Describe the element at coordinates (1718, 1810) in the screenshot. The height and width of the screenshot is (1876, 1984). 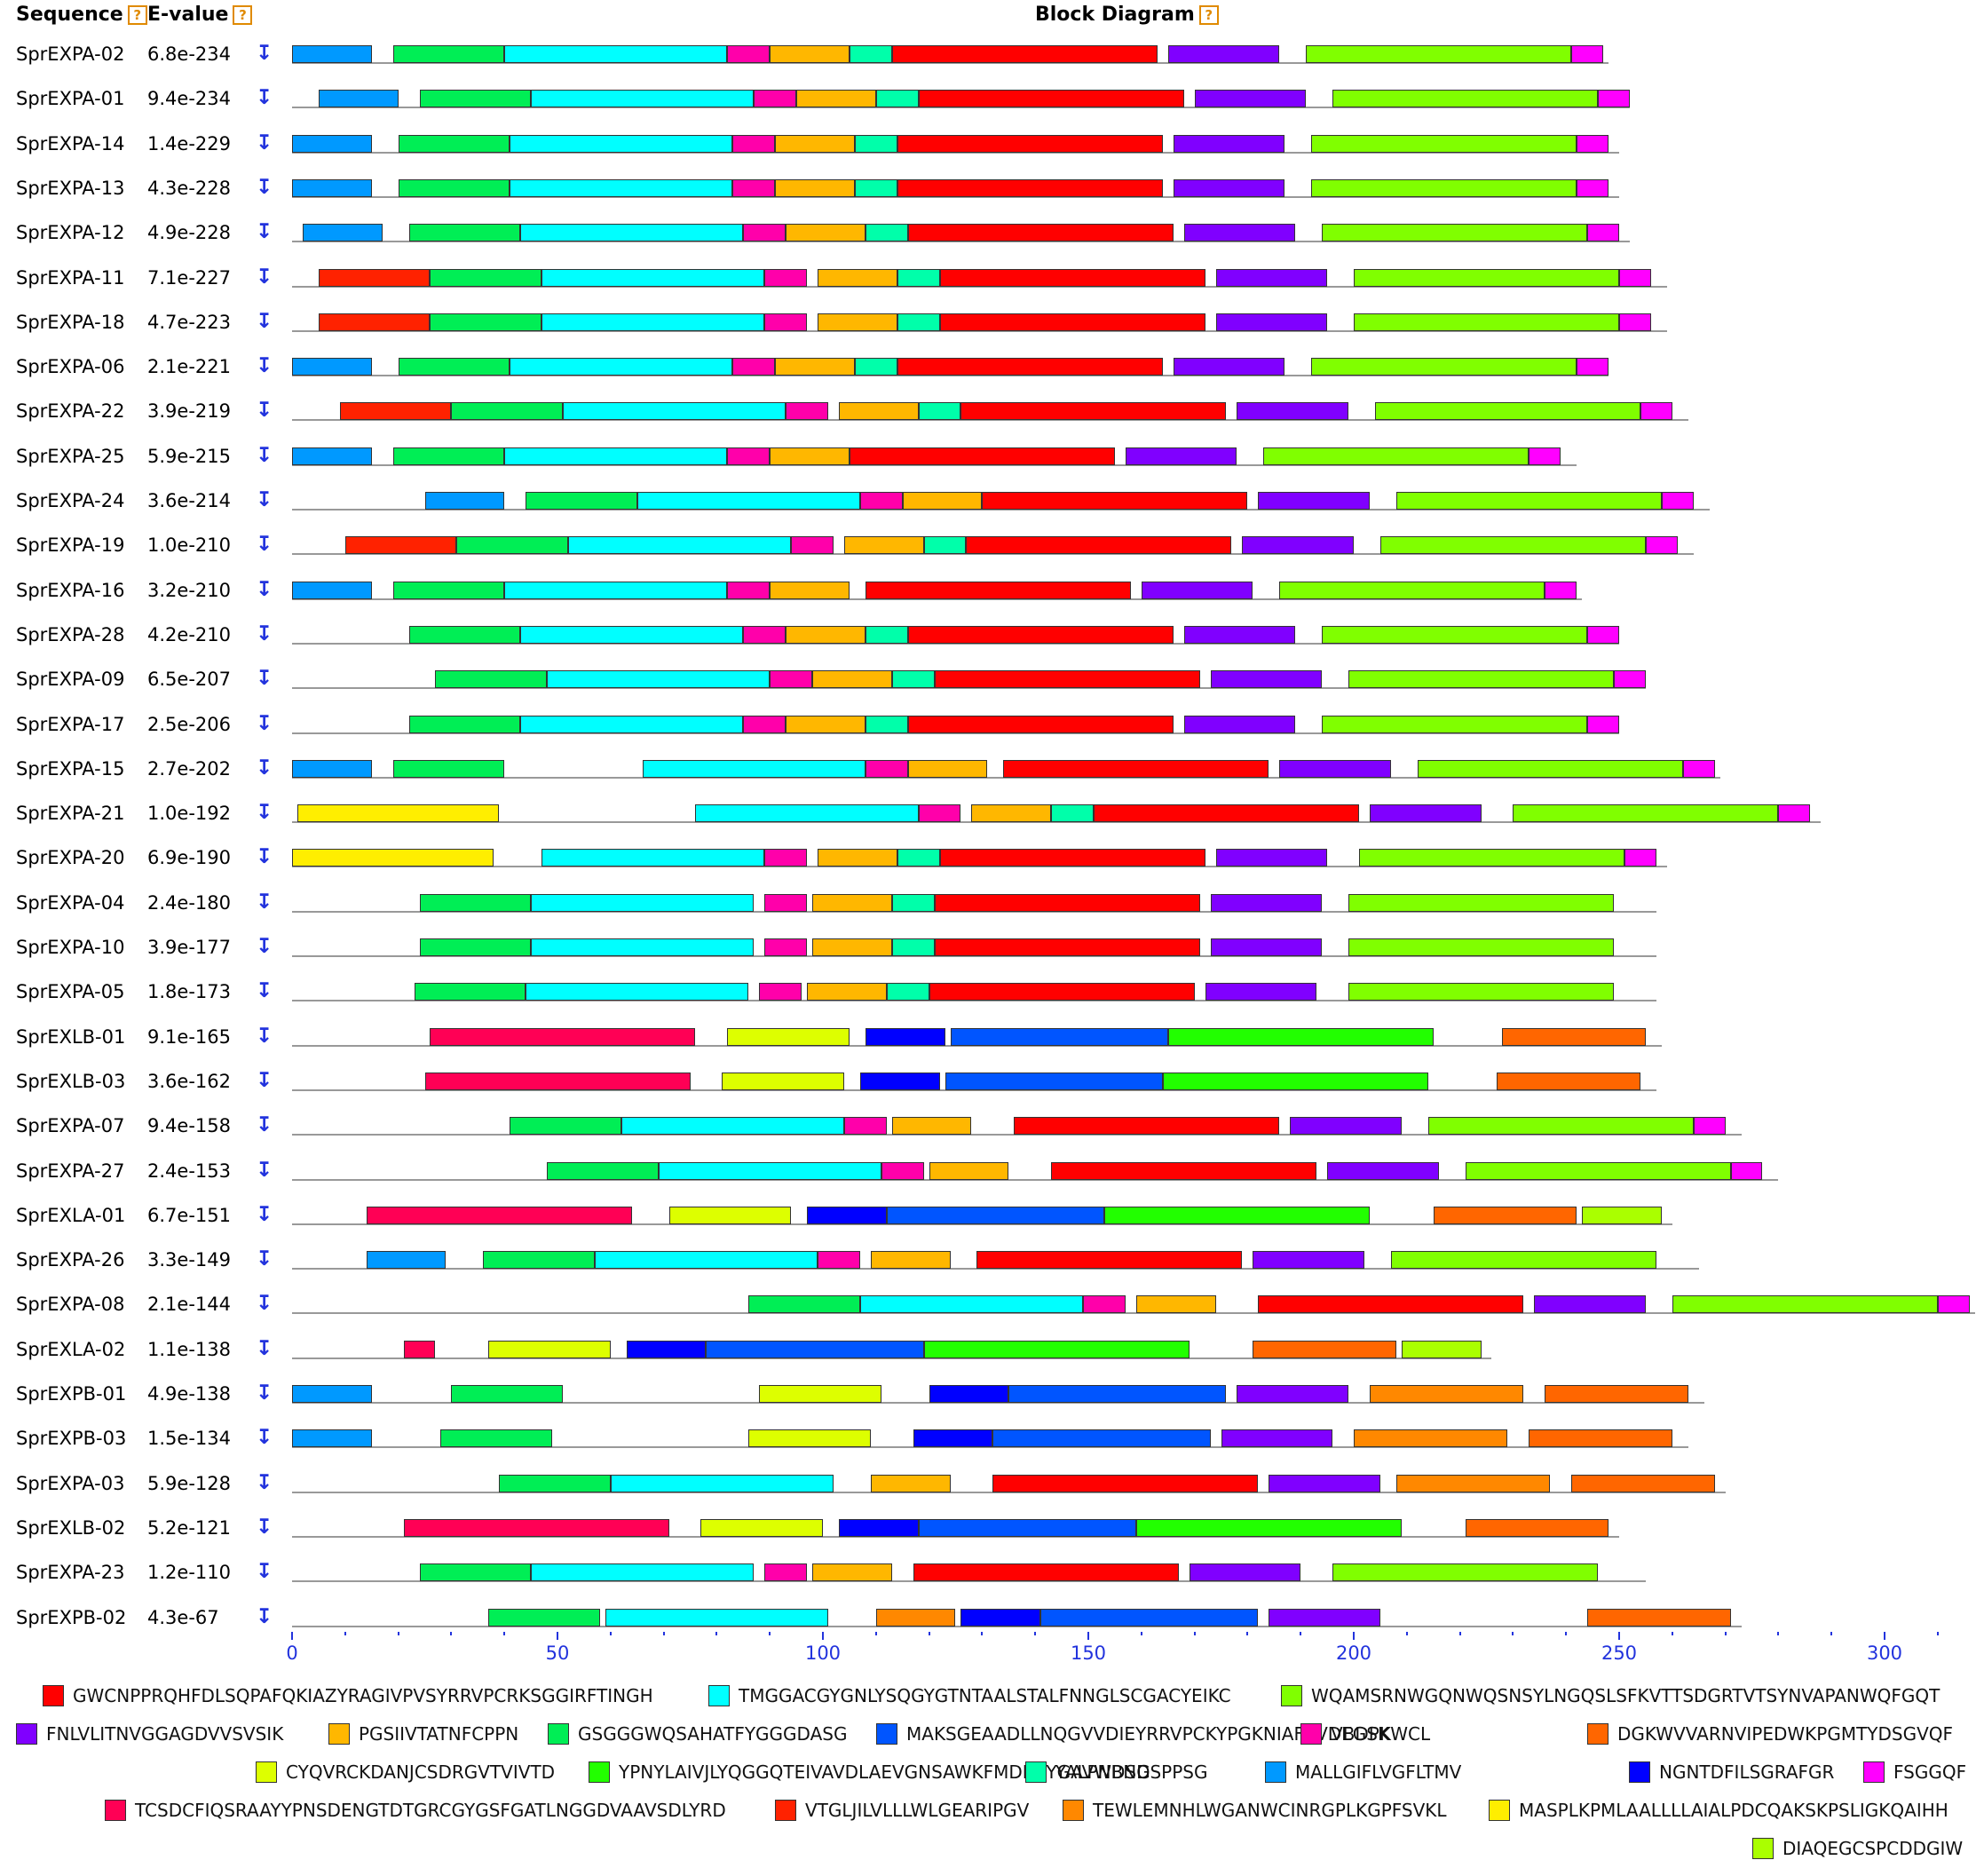
I see `legend-item: MASPLKPMLAALLLLAIALPDCQAKSKPSLIGKQAIHH` at that location.